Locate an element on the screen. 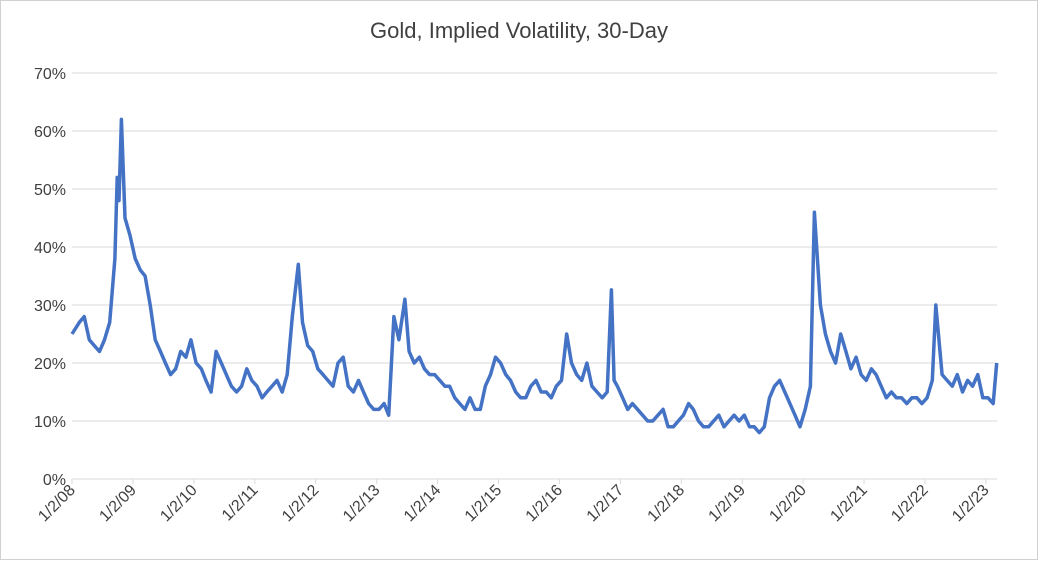 This screenshot has width=1039, height=561. y-tick-label: 10% is located at coordinates (50, 422).